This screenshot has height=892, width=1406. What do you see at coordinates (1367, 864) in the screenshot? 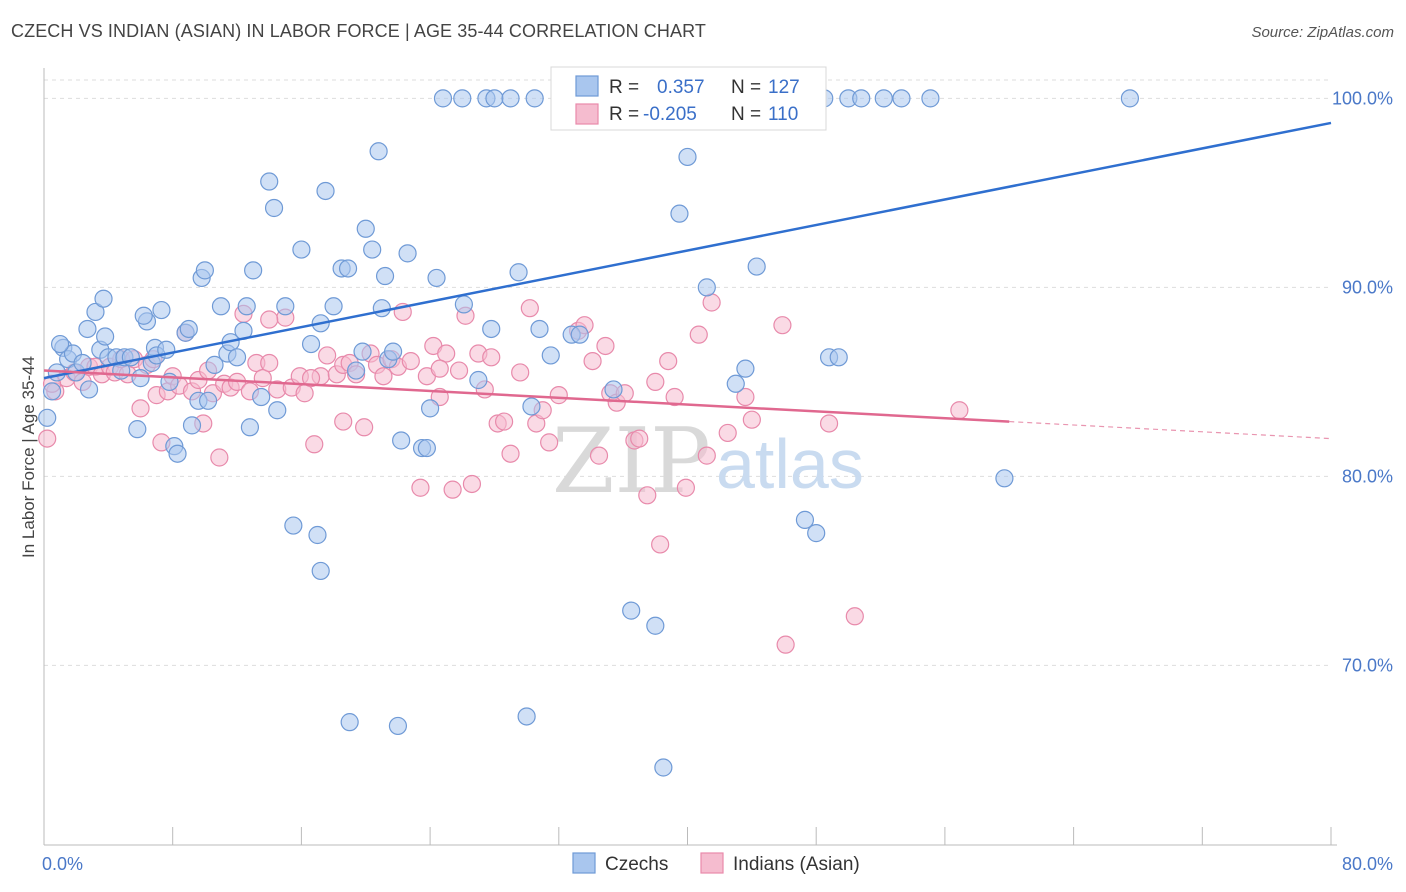
I see `x-tick-label-max: 80.0%` at bounding box center [1367, 864].